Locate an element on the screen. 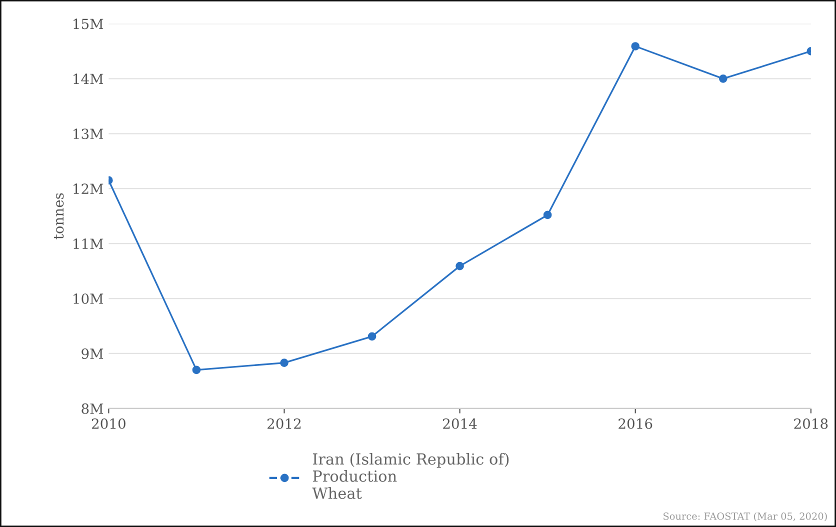 The image size is (836, 527). y-tick-label: 10M is located at coordinates (89, 298).